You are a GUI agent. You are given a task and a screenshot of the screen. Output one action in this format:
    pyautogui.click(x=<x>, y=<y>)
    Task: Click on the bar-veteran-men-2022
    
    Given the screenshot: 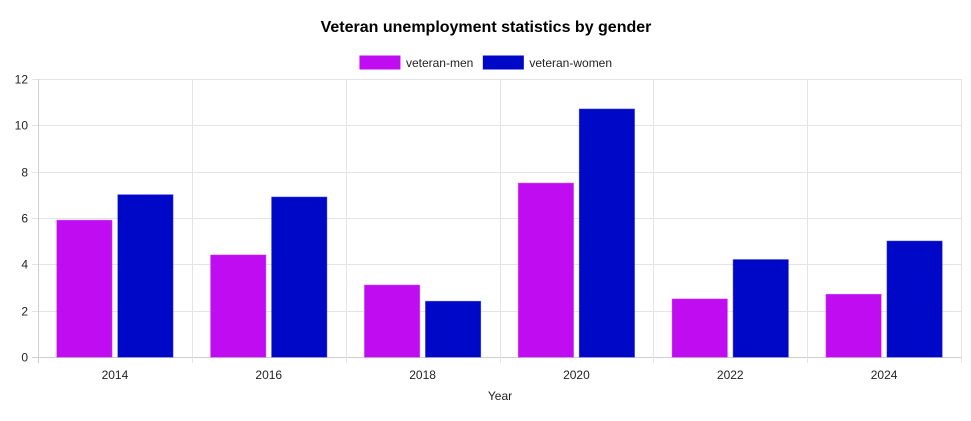 What is the action you would take?
    pyautogui.click(x=699, y=328)
    